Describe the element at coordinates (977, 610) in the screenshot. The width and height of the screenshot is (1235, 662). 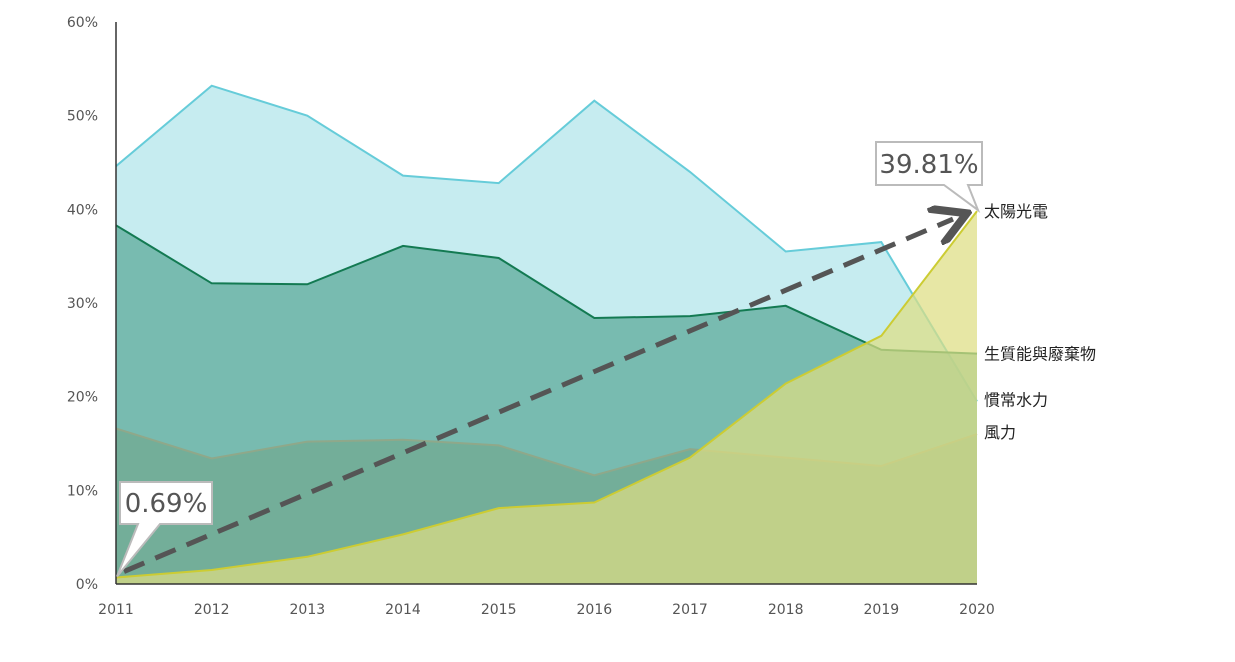
I see `x-tick-label: 2020` at that location.